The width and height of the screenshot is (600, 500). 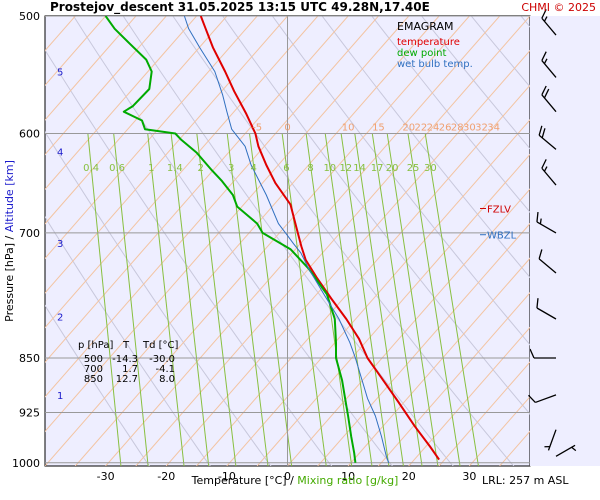 What do you see at coordinates (409, 476) in the screenshot?
I see `x-tick-label: 20` at bounding box center [409, 476].